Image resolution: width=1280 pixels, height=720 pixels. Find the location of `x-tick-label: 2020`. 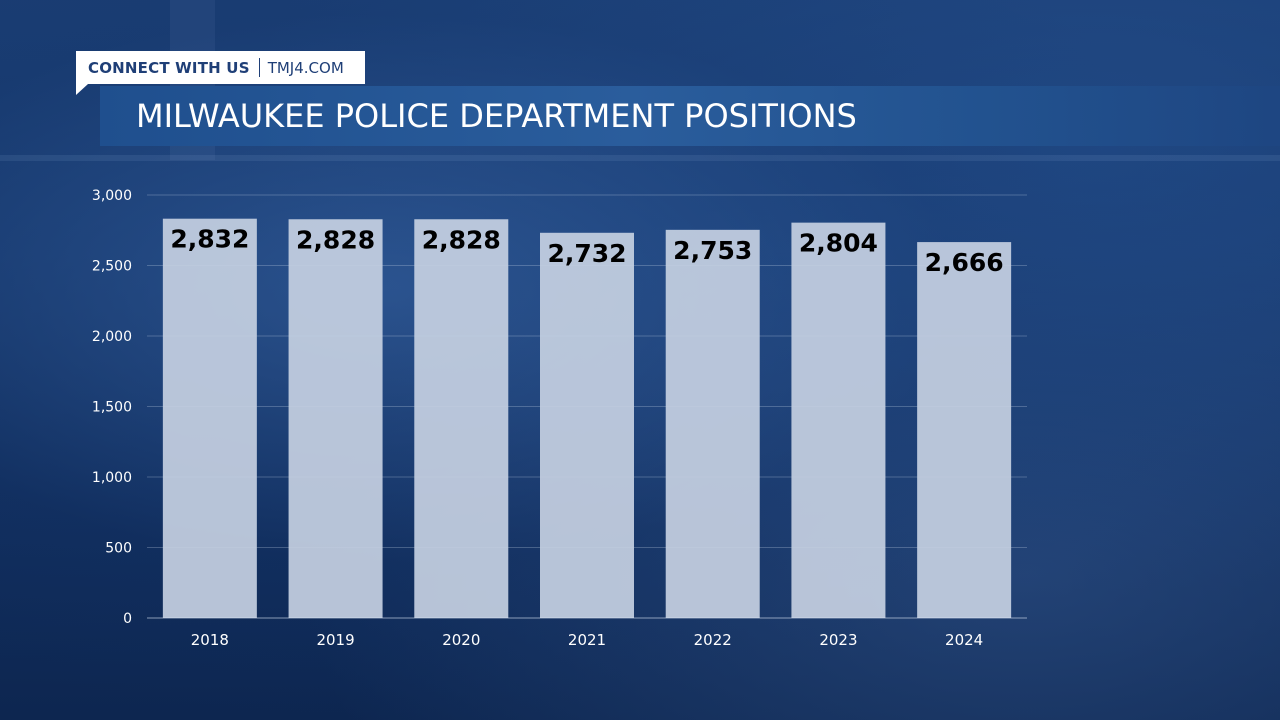

x-tick-label: 2020 is located at coordinates (461, 640).